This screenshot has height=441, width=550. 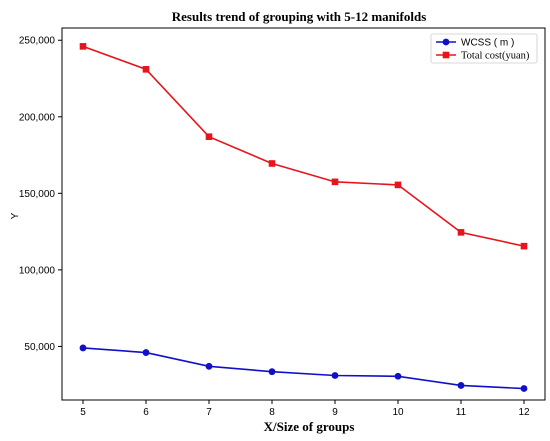 I want to click on x-tick-label: 9, so click(x=335, y=412).